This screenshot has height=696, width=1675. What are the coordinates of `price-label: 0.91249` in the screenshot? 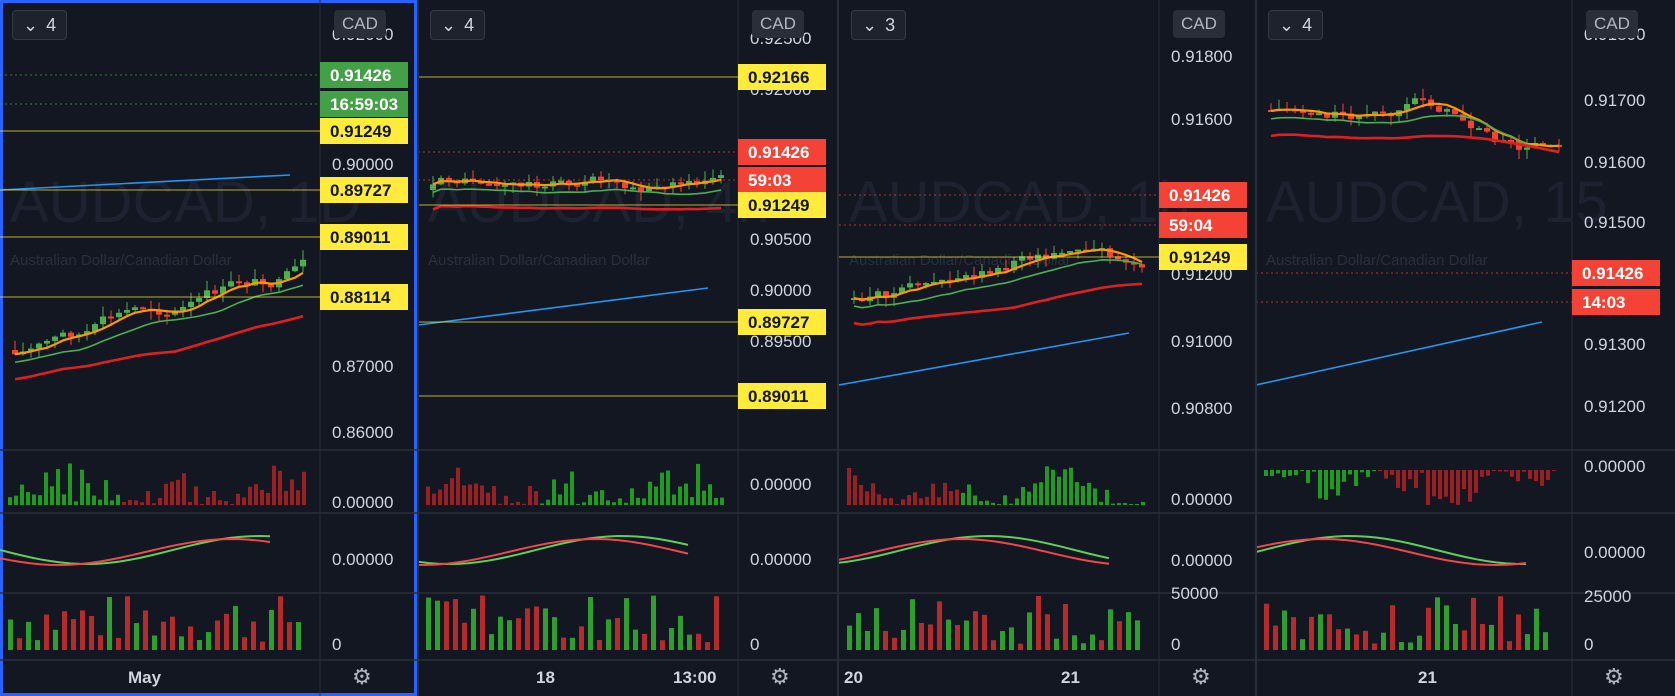 It's located at (778, 205).